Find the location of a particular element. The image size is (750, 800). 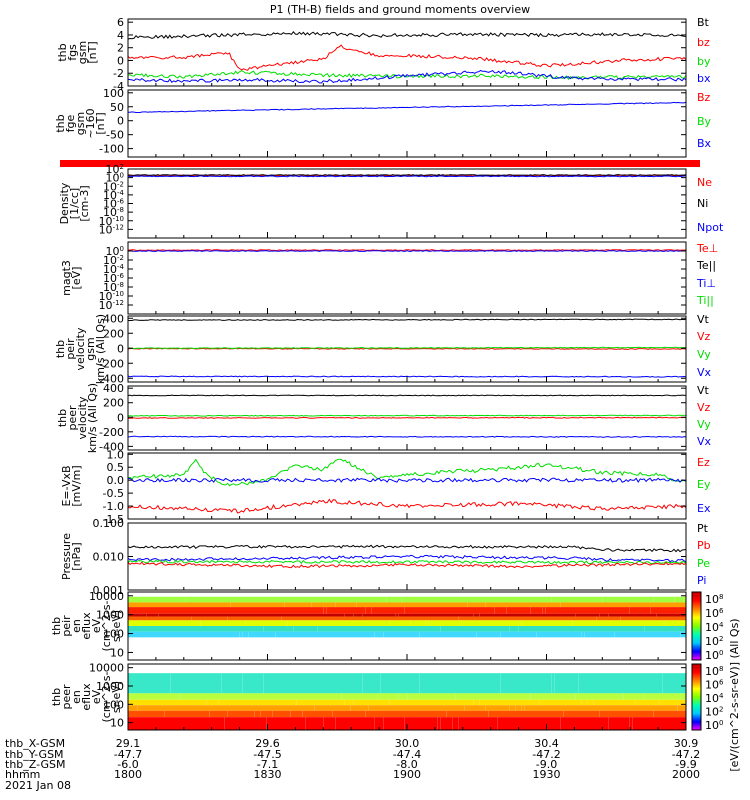

y-tick-label: -200 is located at coordinates (111, 432).